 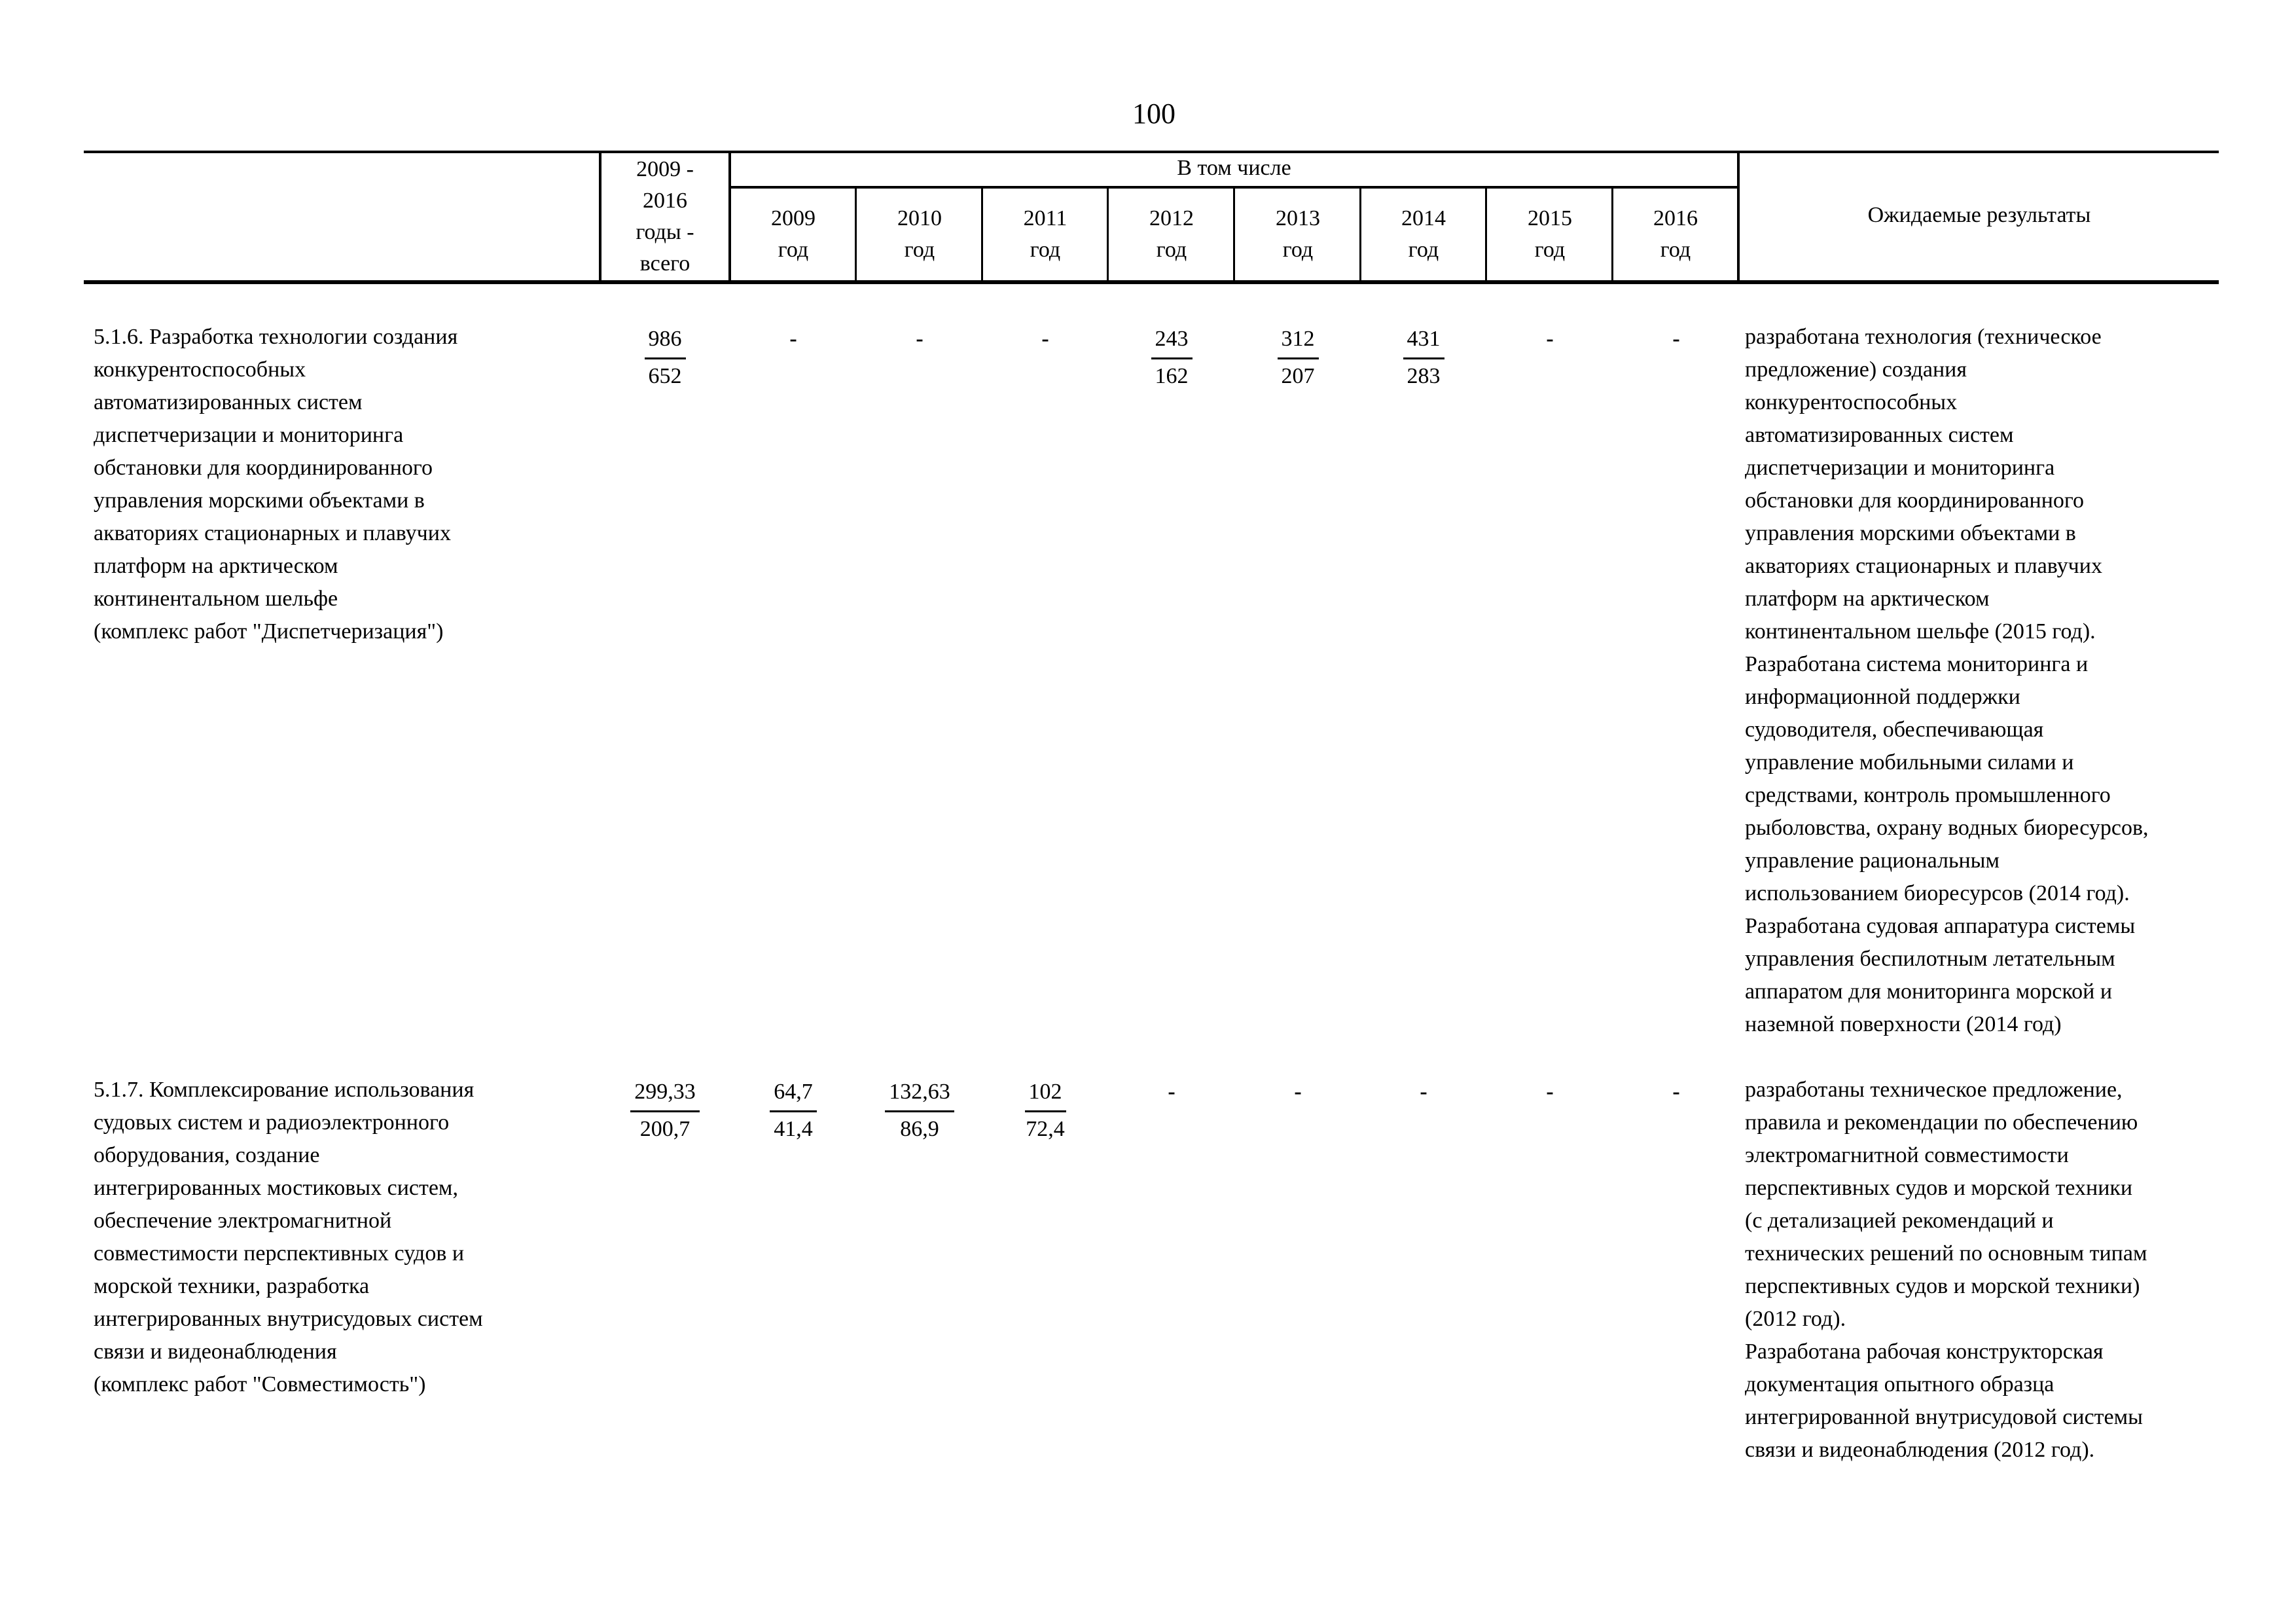 I want to click on year-label: 2013, so click(x=1298, y=218).